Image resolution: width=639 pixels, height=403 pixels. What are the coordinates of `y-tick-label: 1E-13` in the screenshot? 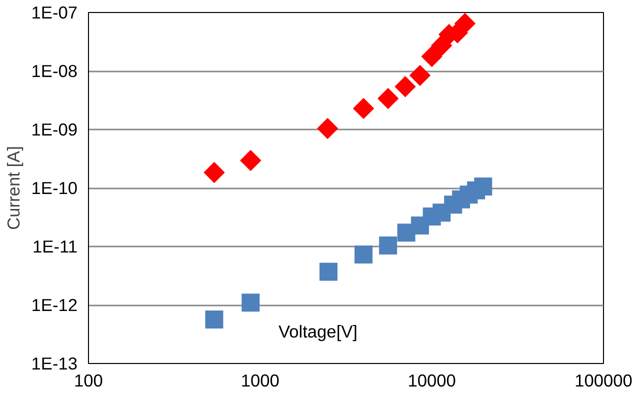 It's located at (54, 364).